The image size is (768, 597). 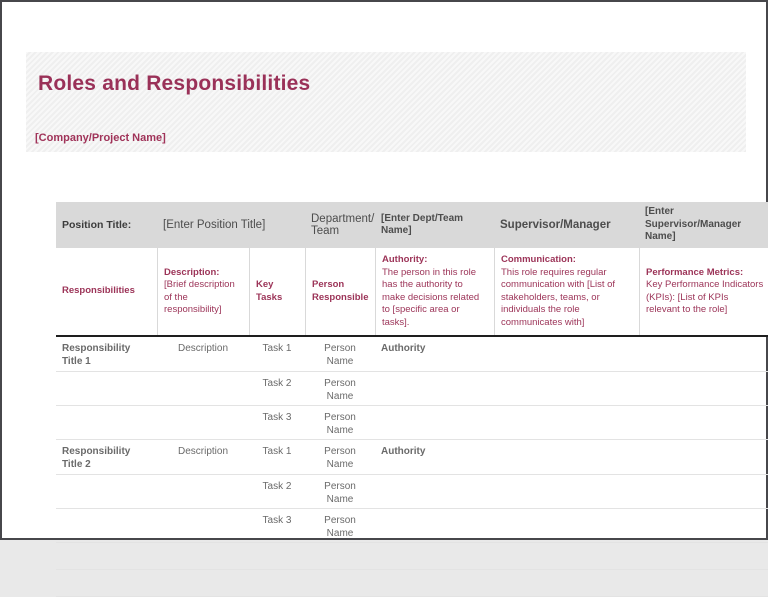 I want to click on responsibility-title-cell: Responsibility Title 1, so click(x=96, y=355).